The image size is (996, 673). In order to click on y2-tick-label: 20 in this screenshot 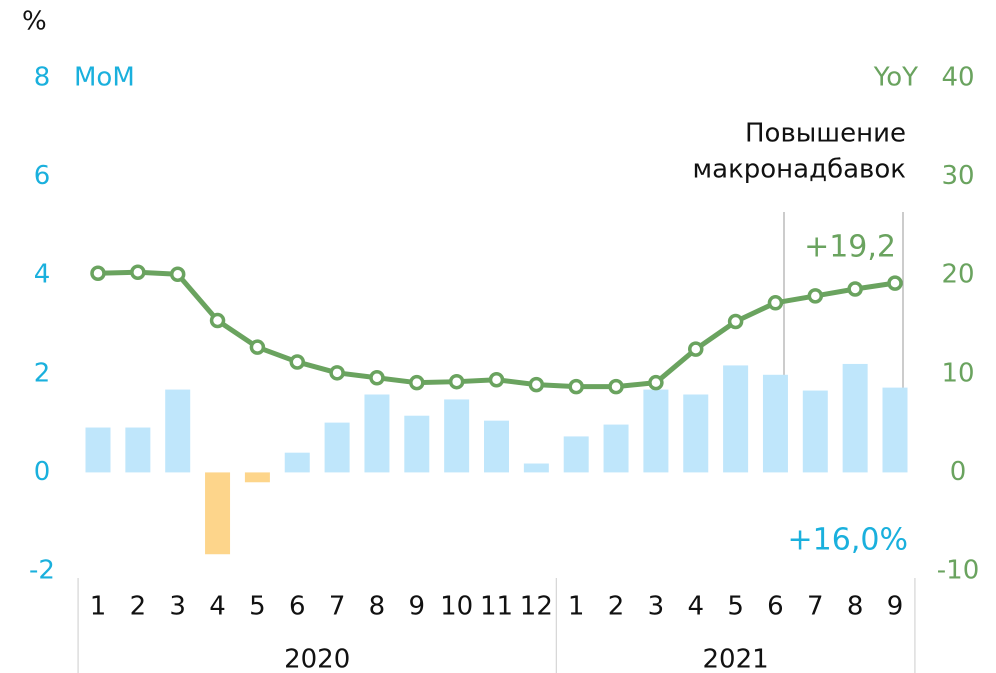, I will do `click(957, 275)`.